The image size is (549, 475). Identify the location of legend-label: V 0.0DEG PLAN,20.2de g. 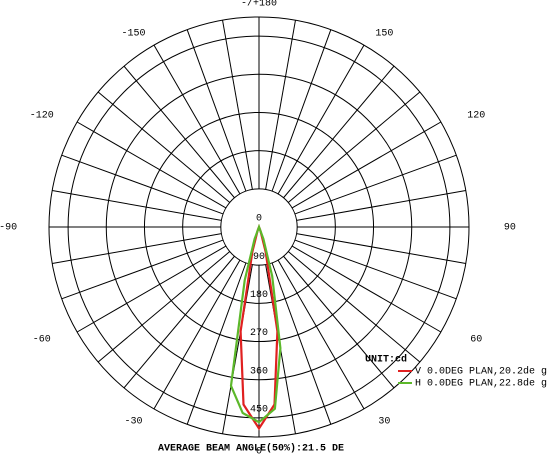
(481, 372).